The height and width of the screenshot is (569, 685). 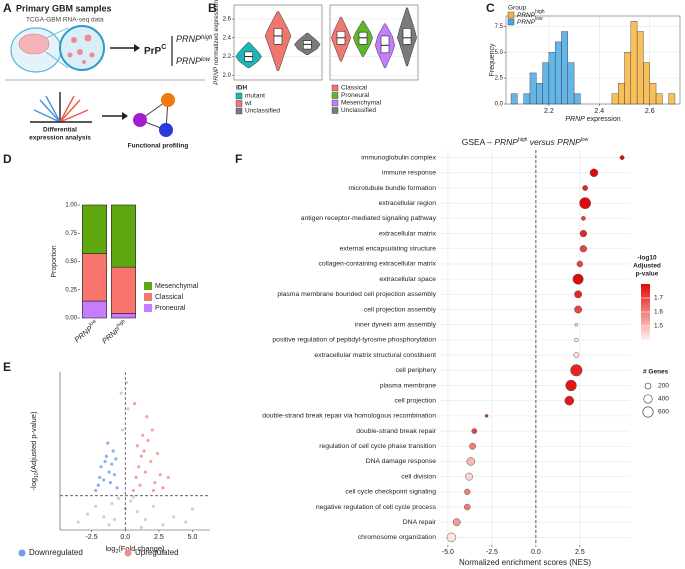 What do you see at coordinates (170, 308) in the screenshot?
I see `legend-label: Proneural` at bounding box center [170, 308].